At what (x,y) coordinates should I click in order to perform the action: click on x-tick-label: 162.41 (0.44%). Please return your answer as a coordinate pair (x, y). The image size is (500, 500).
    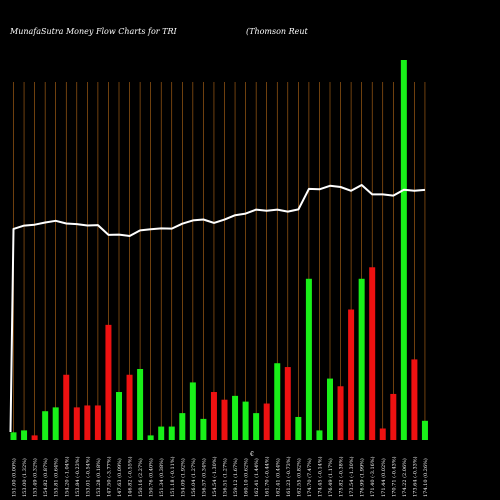
    Looking at the image, I should click on (277, 477).